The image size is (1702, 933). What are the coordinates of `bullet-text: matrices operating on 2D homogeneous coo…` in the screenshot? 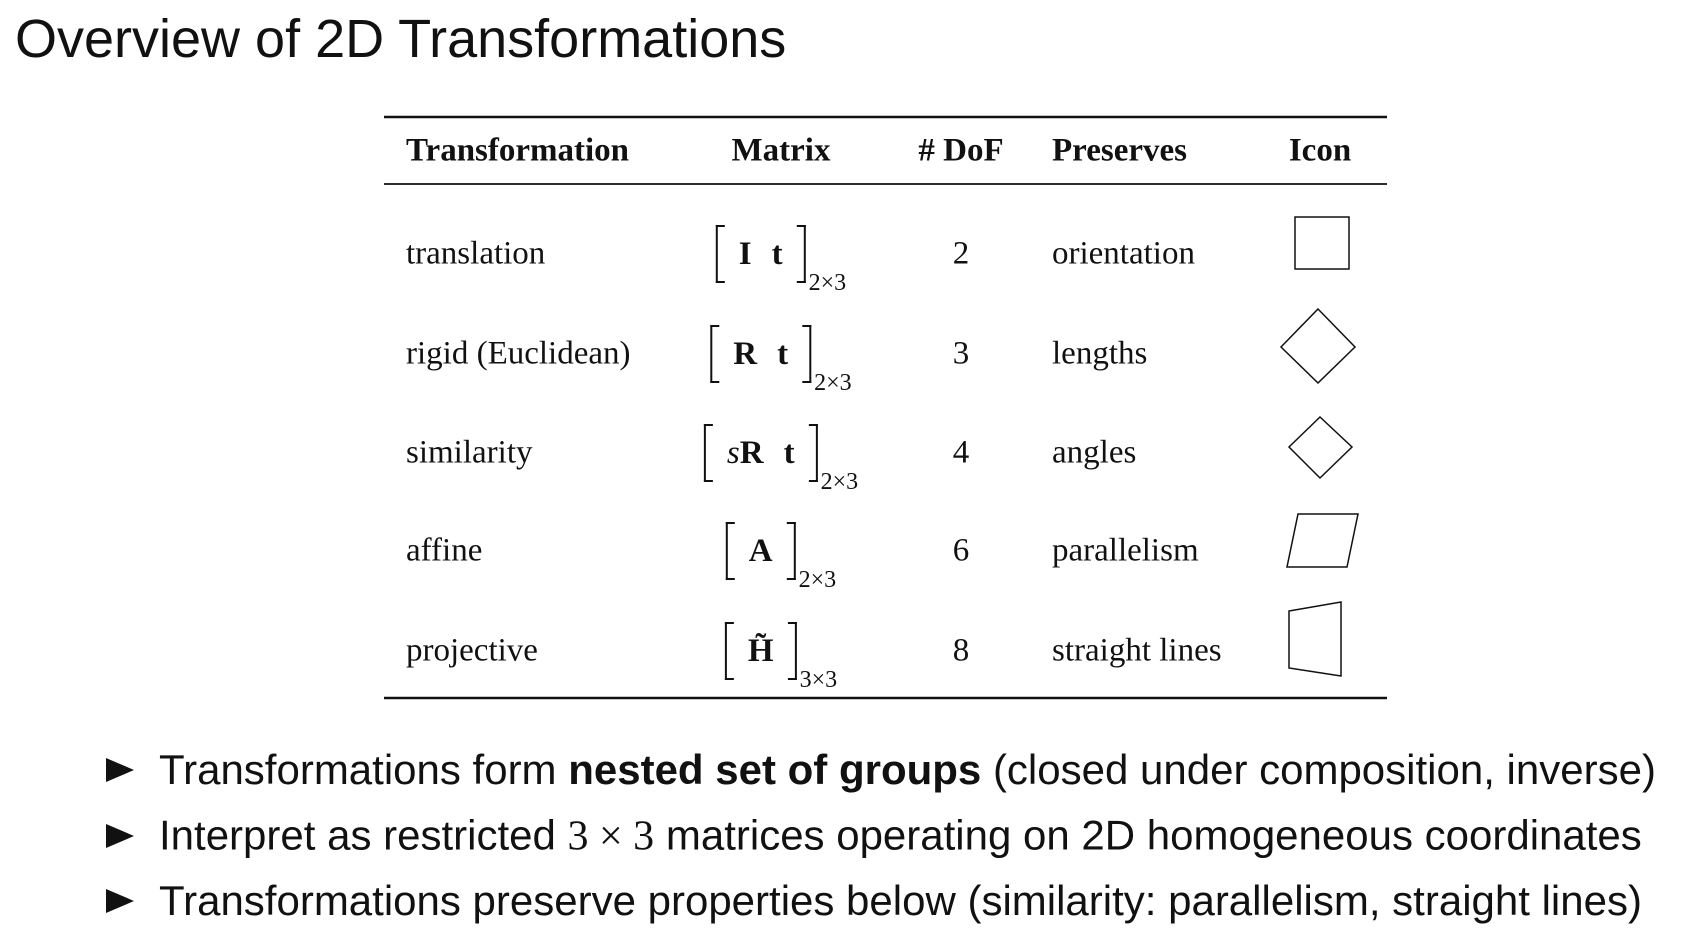 It's located at (1148, 835).